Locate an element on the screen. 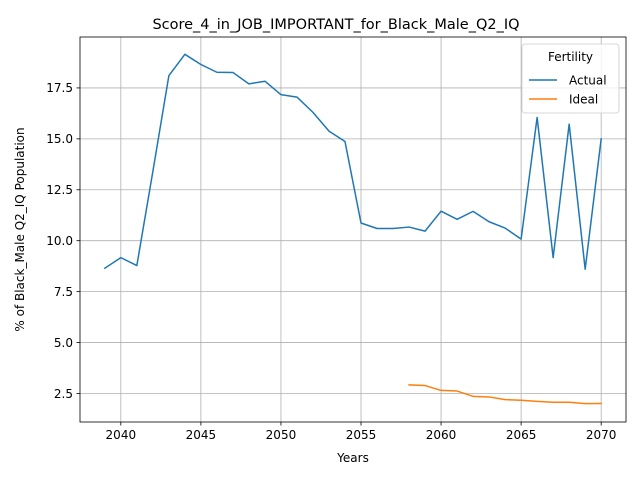 The height and width of the screenshot is (480, 640). legend-box is located at coordinates (570, 78).